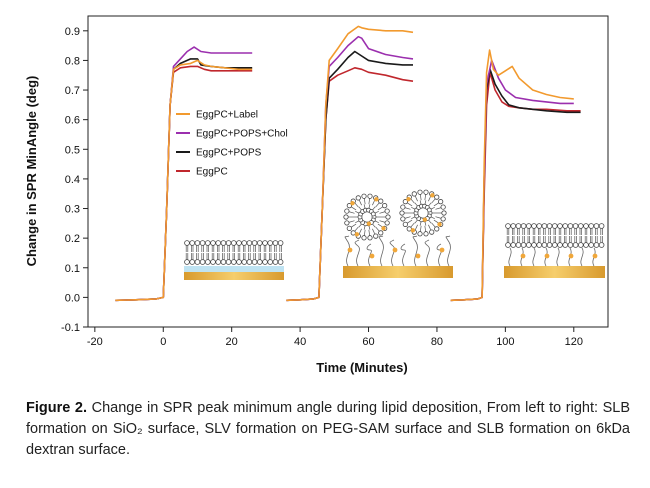  What do you see at coordinates (574, 342) in the screenshot?
I see `x-tick-label: 120` at bounding box center [574, 342].